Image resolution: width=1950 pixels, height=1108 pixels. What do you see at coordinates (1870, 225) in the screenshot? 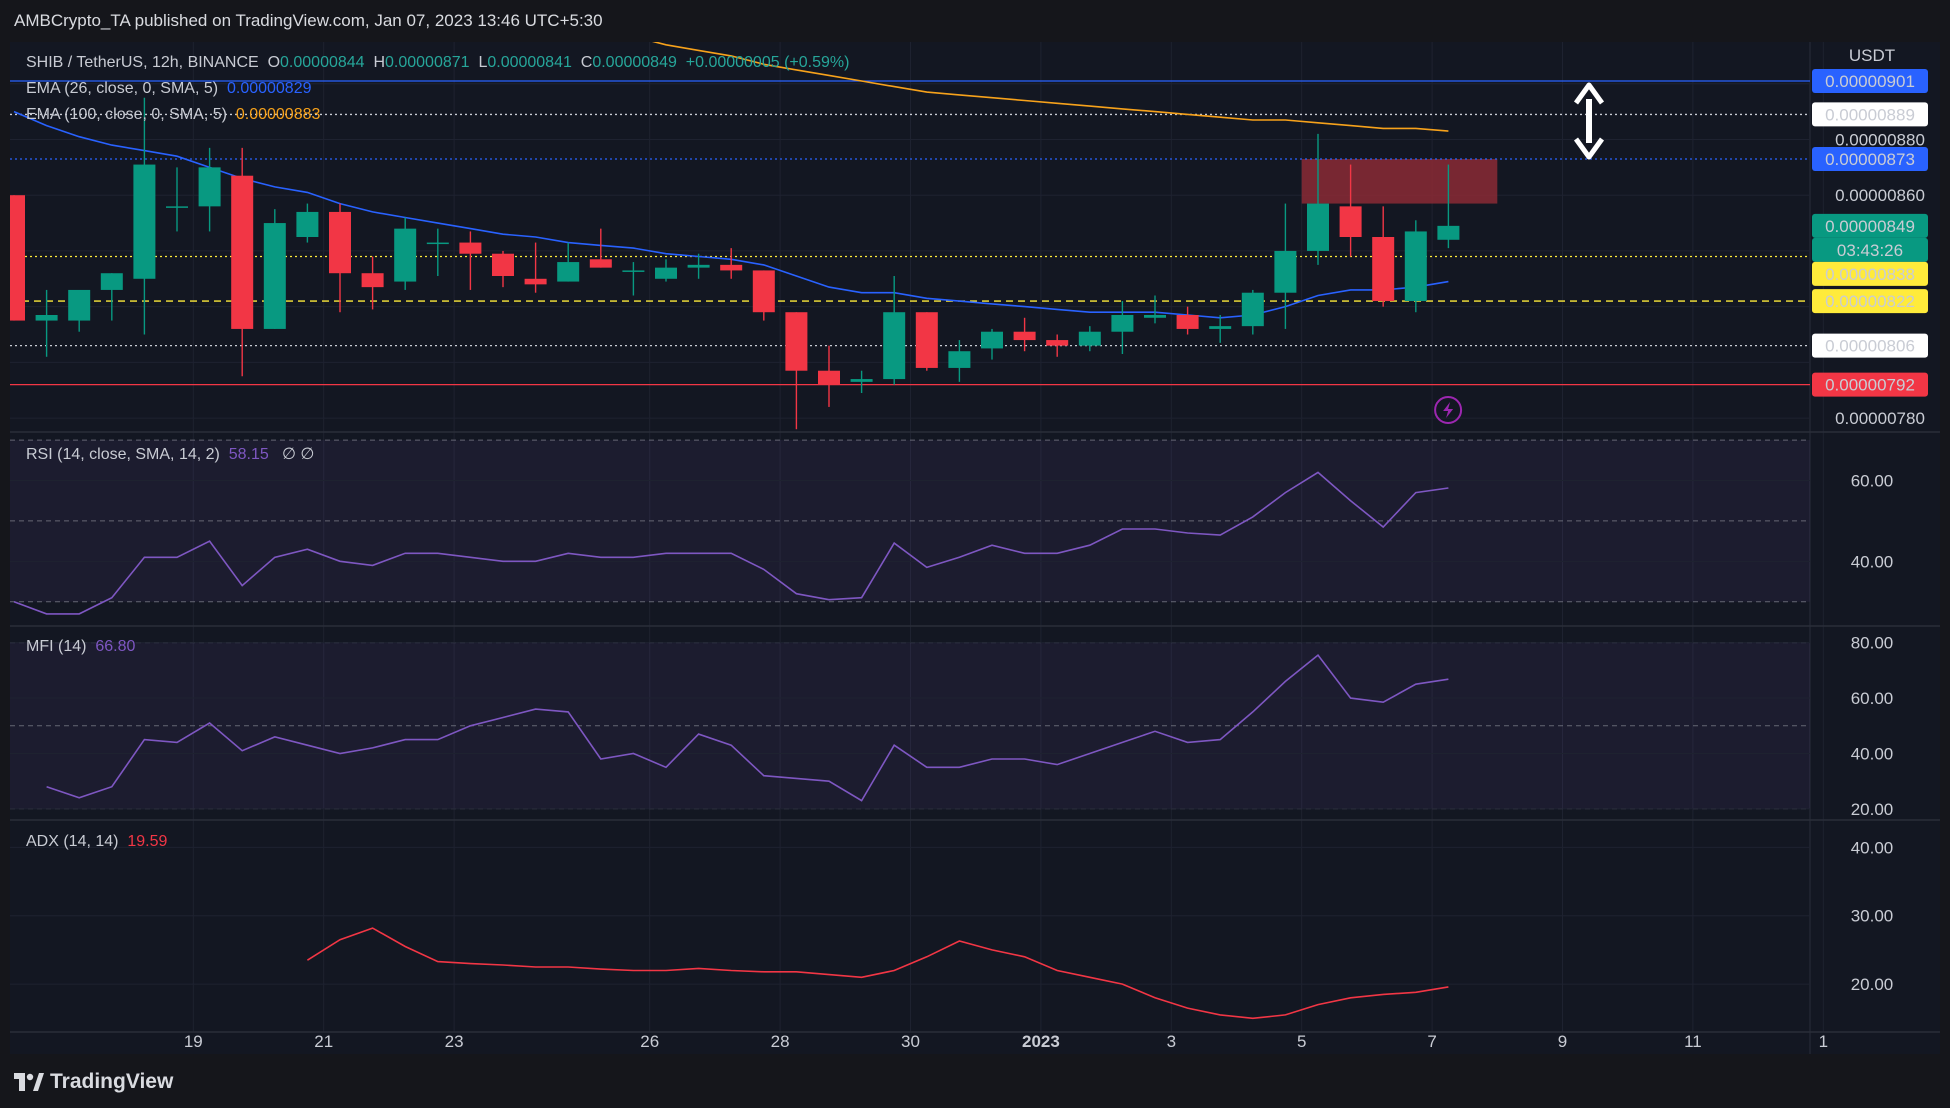
I see `price-tag-3: 0.00000849` at bounding box center [1870, 225].